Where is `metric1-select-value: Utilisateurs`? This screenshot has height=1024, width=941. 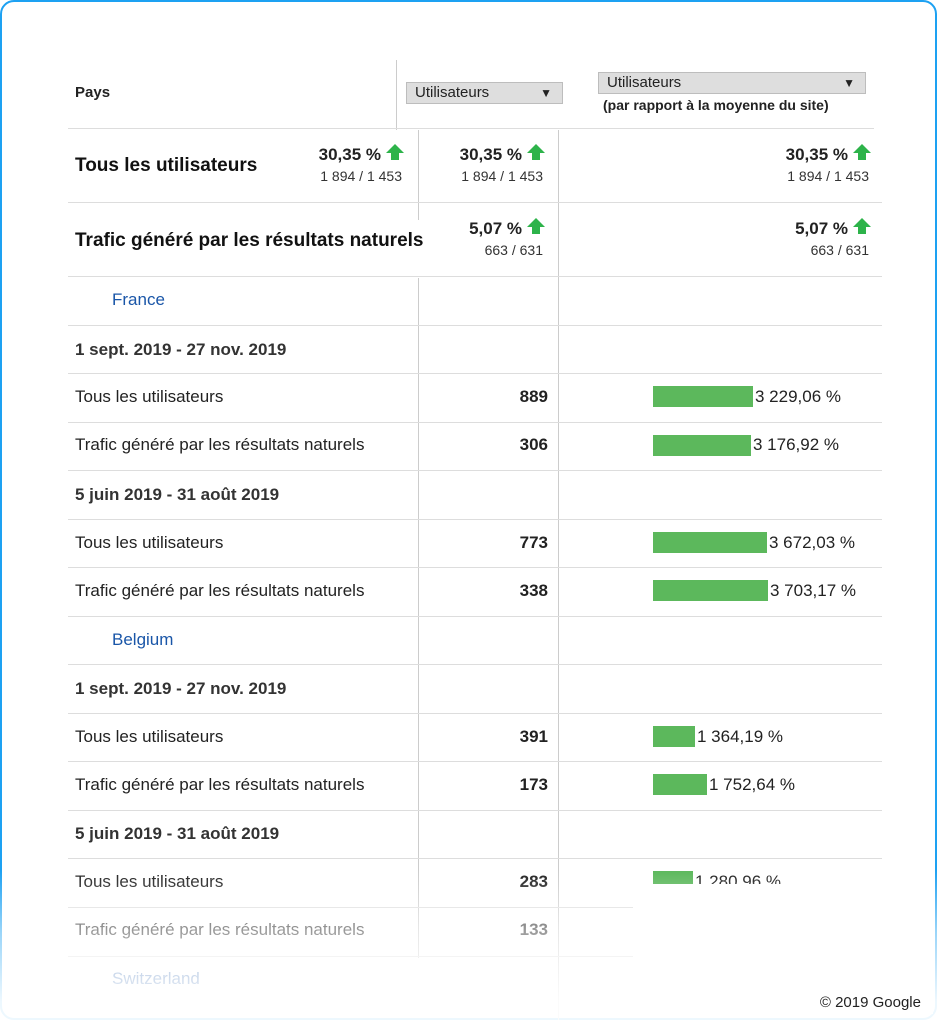
metric1-select-value: Utilisateurs is located at coordinates (452, 92).